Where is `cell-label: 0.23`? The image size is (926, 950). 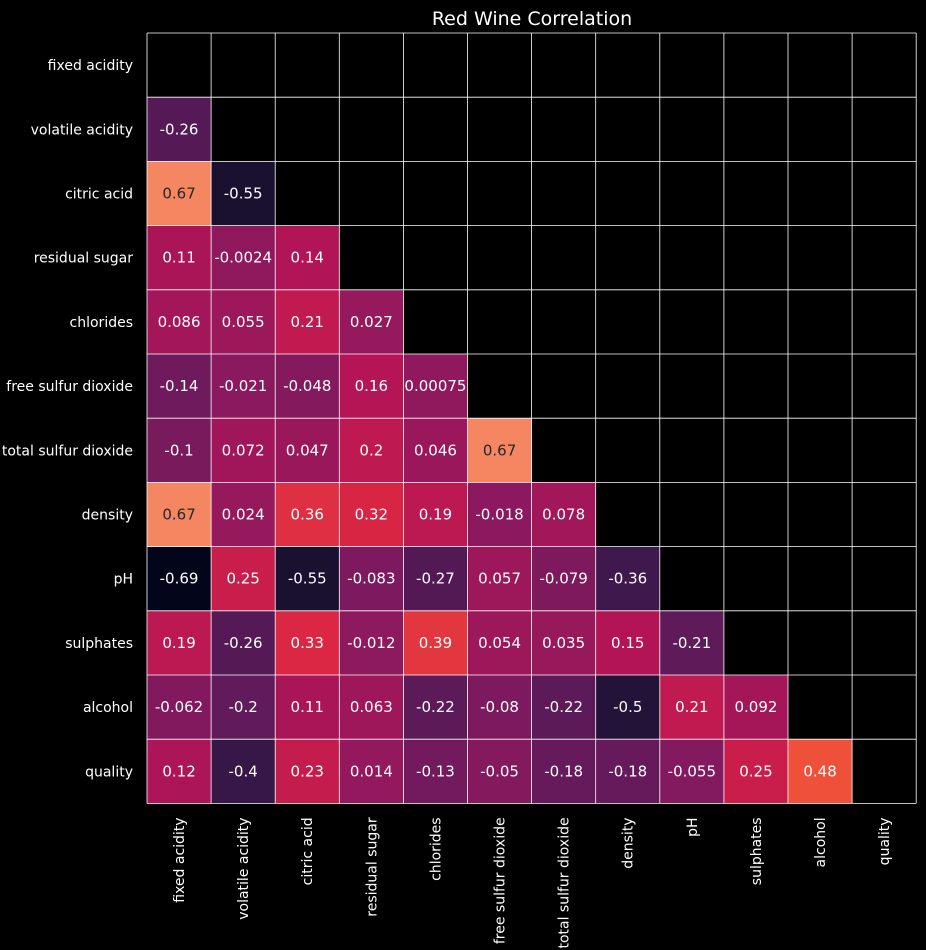 cell-label: 0.23 is located at coordinates (307, 771).